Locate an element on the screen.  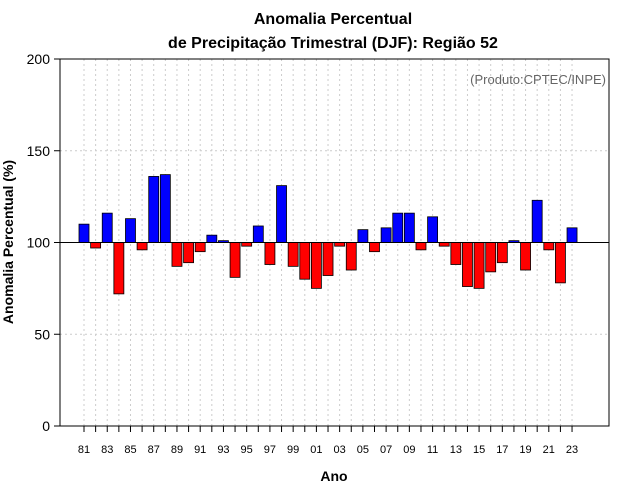
x-tick-label: 13 is located at coordinates (456, 450).